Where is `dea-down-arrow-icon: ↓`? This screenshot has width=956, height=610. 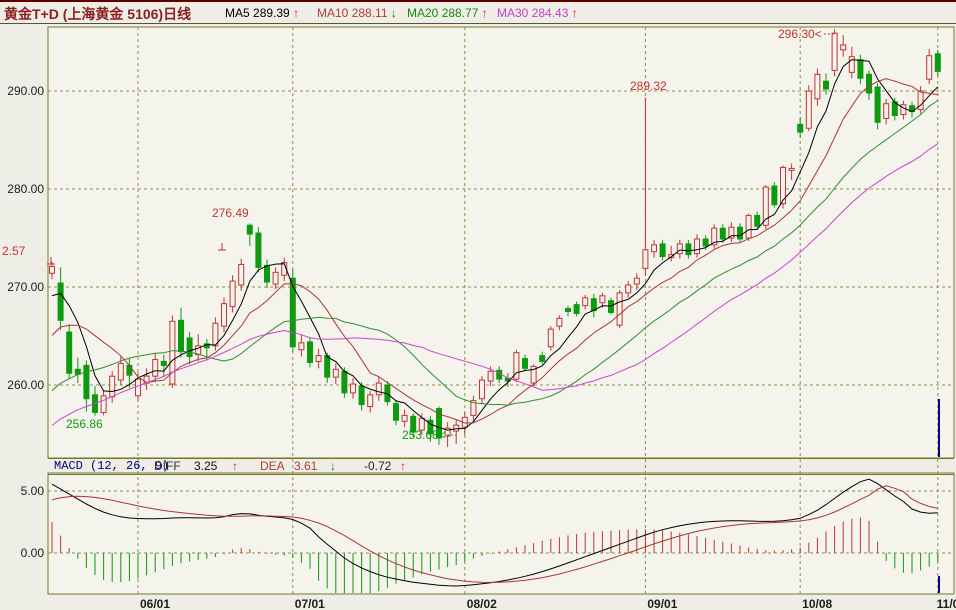 dea-down-arrow-icon: ↓ is located at coordinates (333, 466).